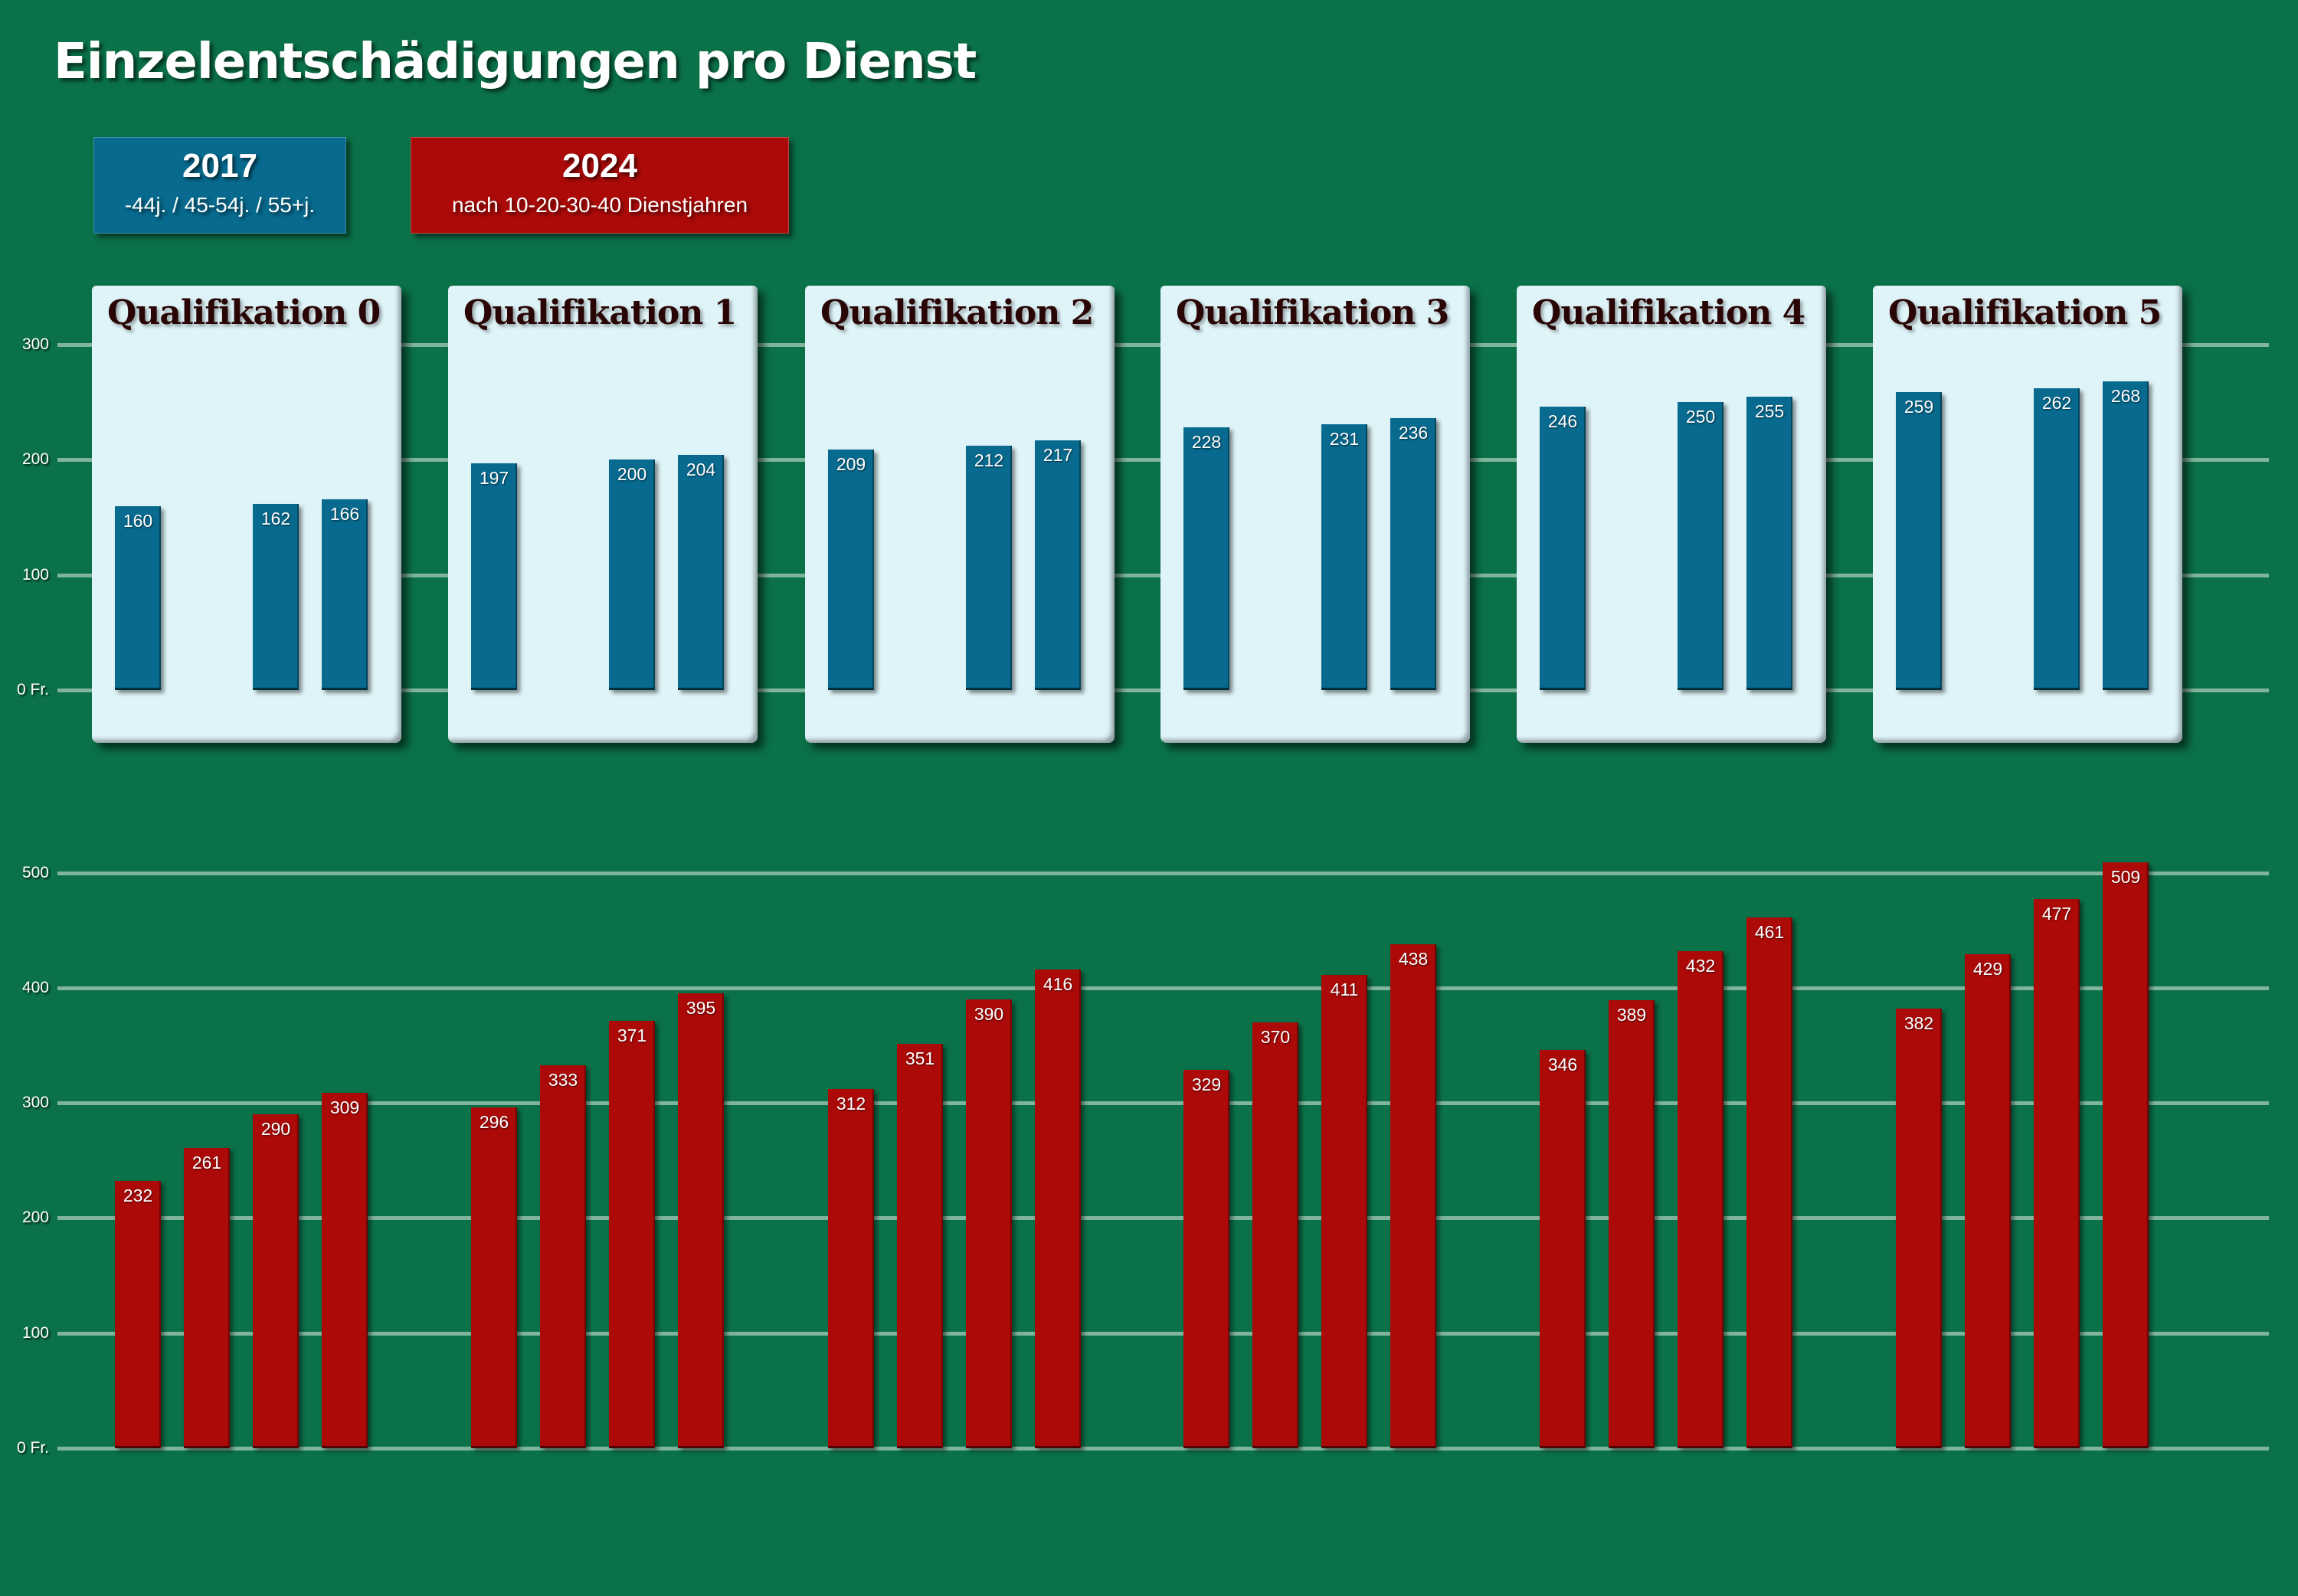 The width and height of the screenshot is (2298, 1596). Describe the element at coordinates (1563, 1064) in the screenshot. I see `bar-2024-value: 346` at that location.